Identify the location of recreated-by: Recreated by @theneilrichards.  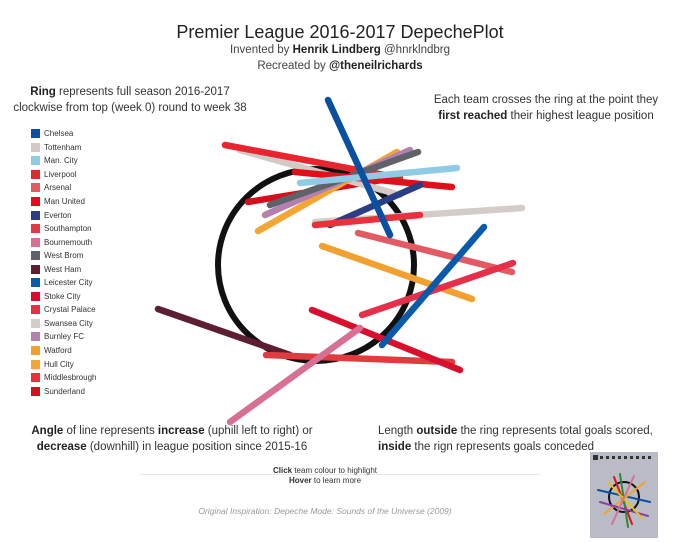
(340, 66).